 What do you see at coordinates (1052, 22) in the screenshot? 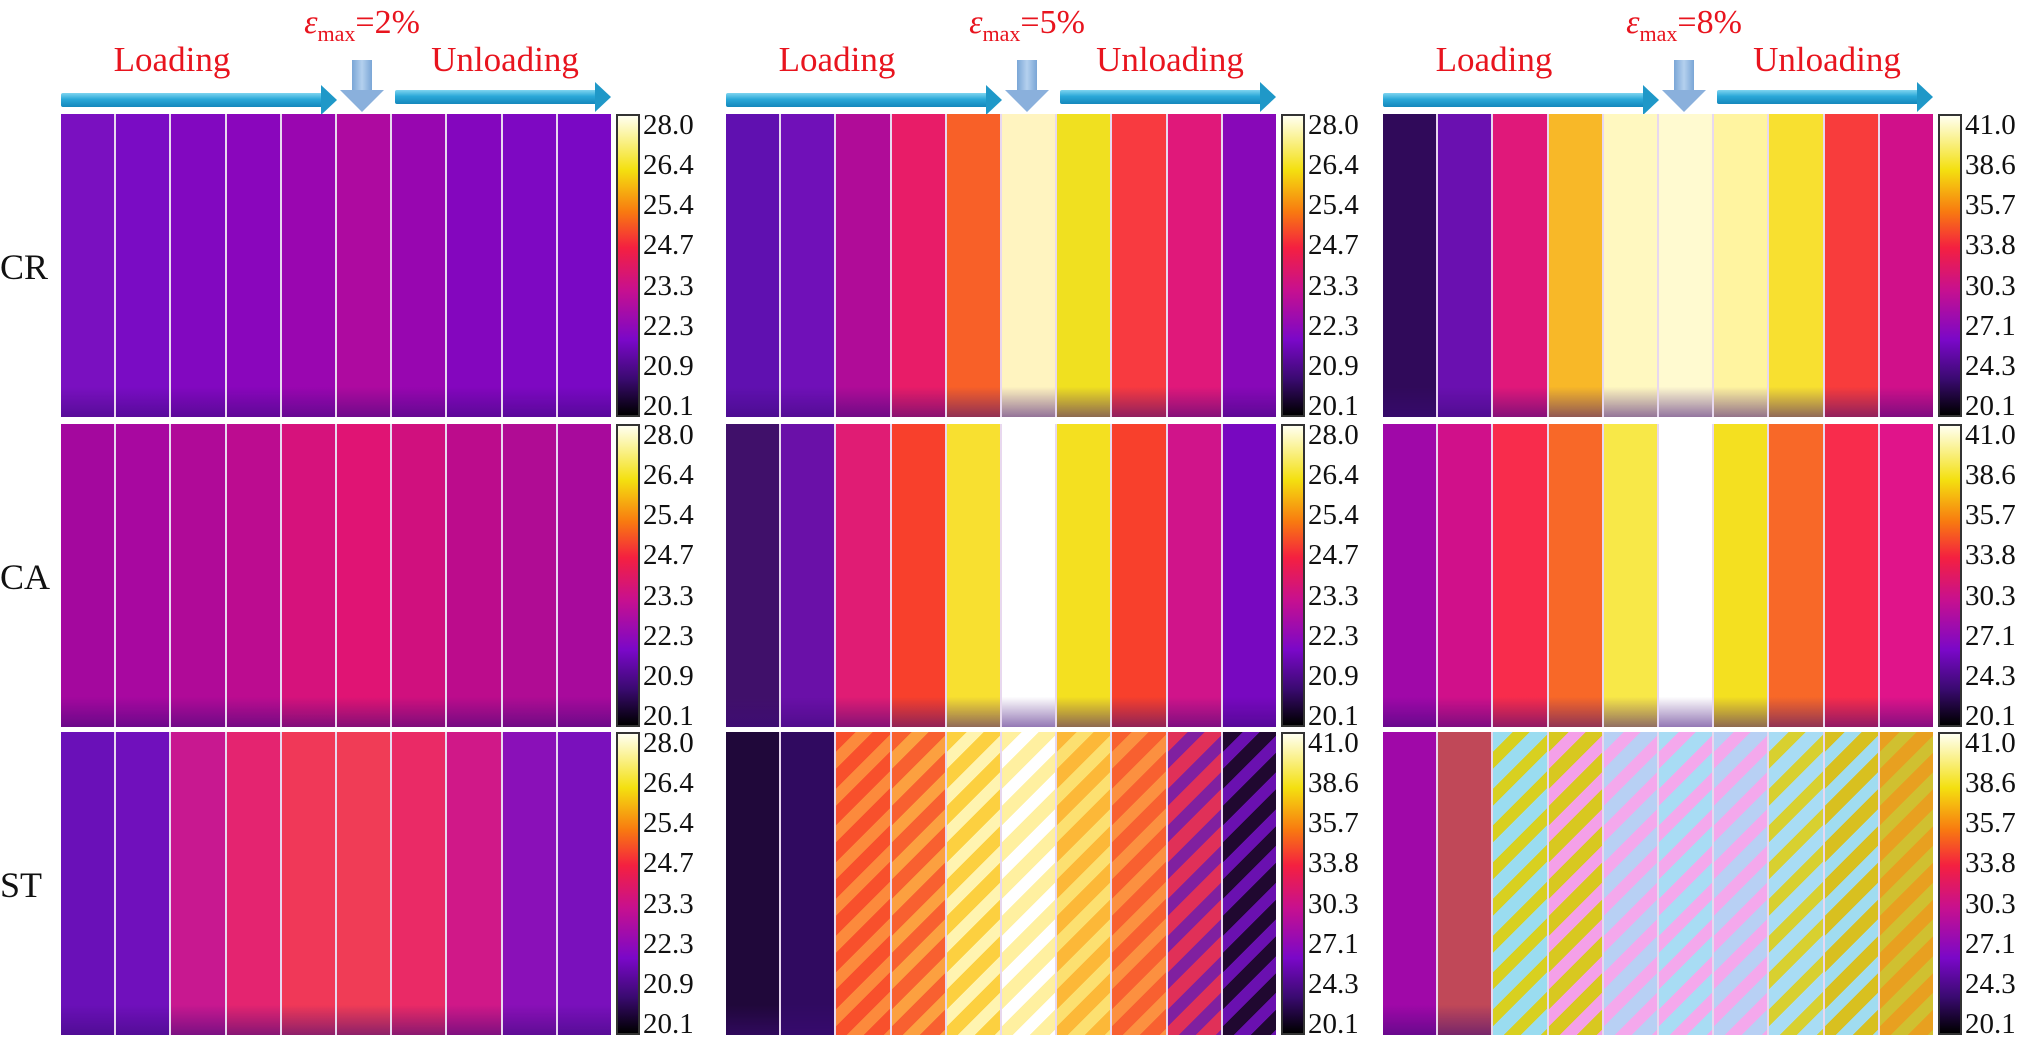
I see `strain-value: =5%` at bounding box center [1052, 22].